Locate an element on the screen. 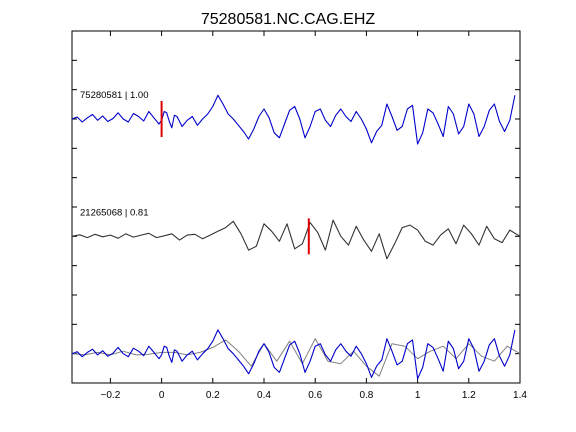 The width and height of the screenshot is (576, 432). x-tick-label: 0.8 is located at coordinates (366, 395).